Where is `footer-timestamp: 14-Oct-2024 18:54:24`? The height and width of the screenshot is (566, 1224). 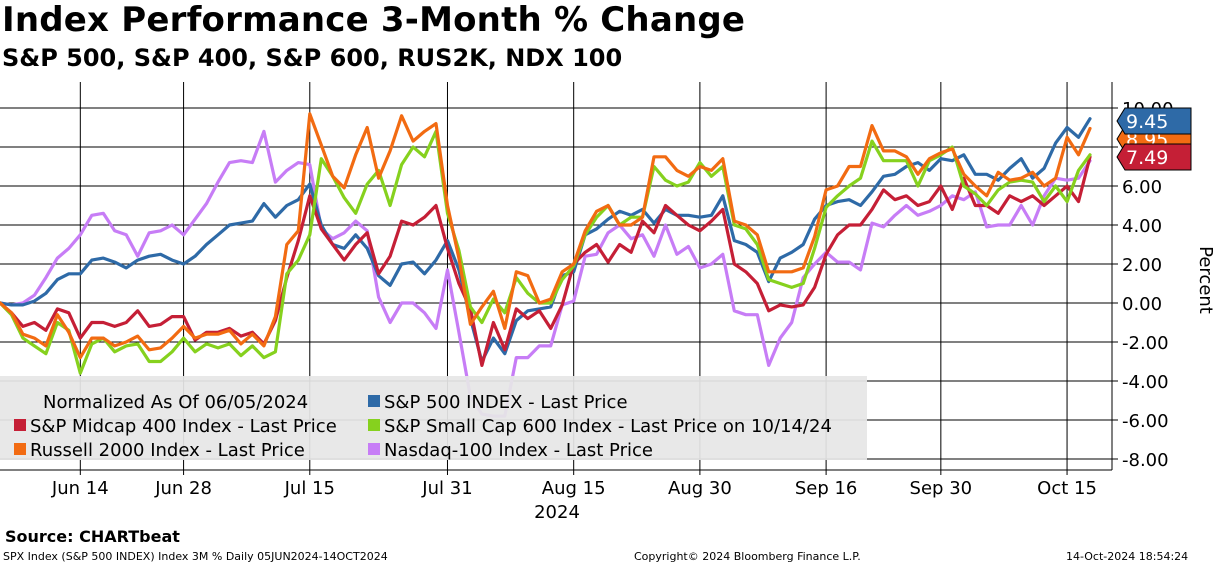 footer-timestamp: 14-Oct-2024 18:54:24 is located at coordinates (1127, 556).